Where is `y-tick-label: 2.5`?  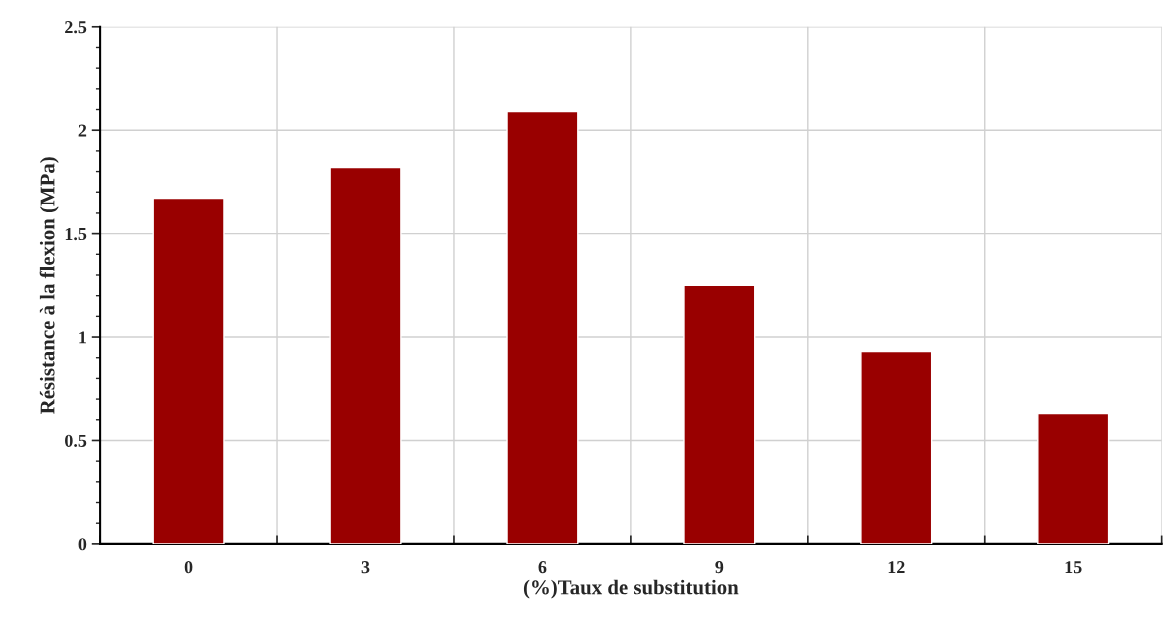 y-tick-label: 2.5 is located at coordinates (76, 27).